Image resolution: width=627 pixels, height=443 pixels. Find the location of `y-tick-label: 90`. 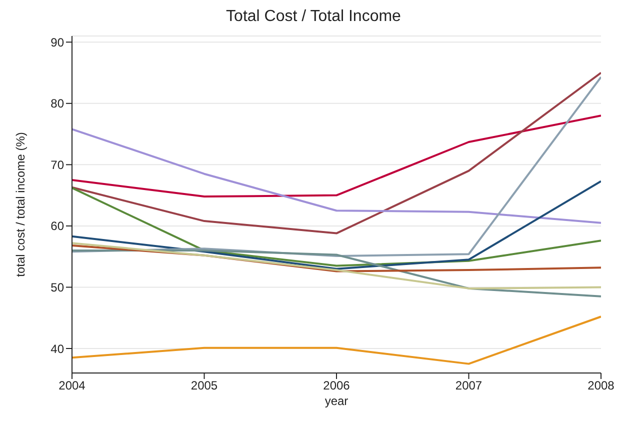

y-tick-label: 90 is located at coordinates (57, 42).